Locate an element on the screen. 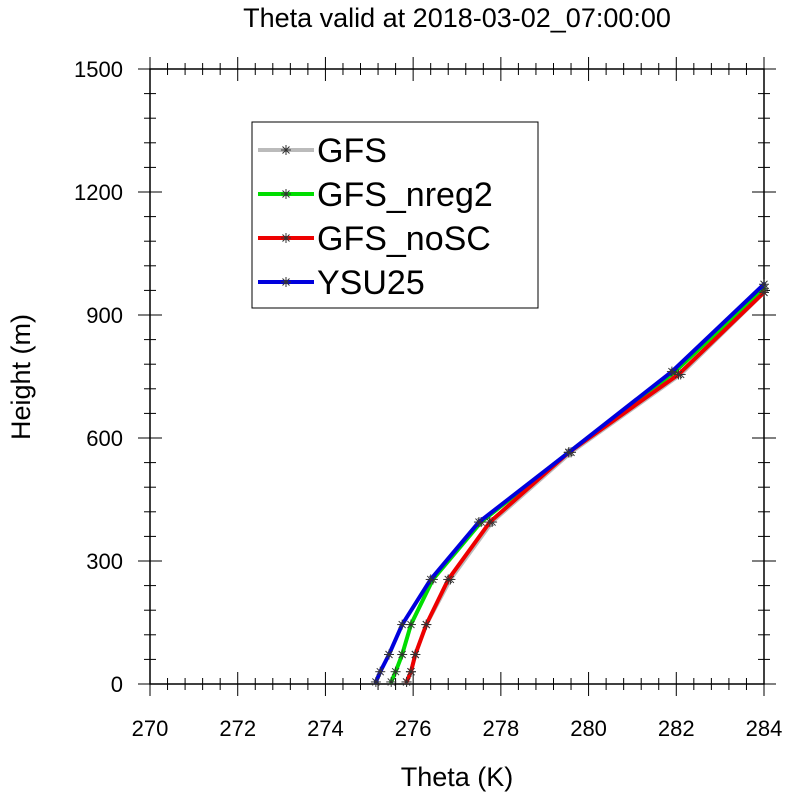  legend-item-ysu25: YSU25 is located at coordinates (341, 283).